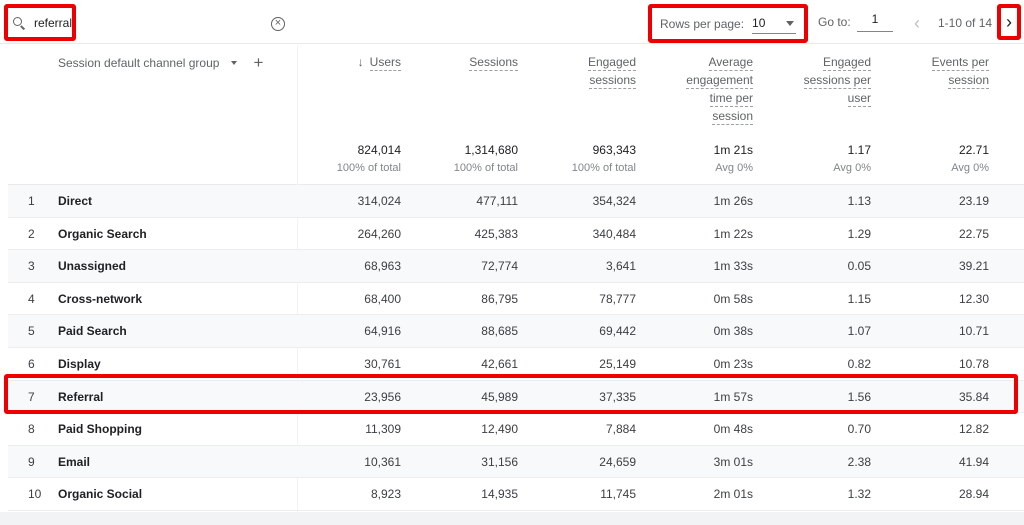 This screenshot has width=1024, height=525. Describe the element at coordinates (617, 331) in the screenshot. I see `cell-engaged-sessions: 69,442` at that location.